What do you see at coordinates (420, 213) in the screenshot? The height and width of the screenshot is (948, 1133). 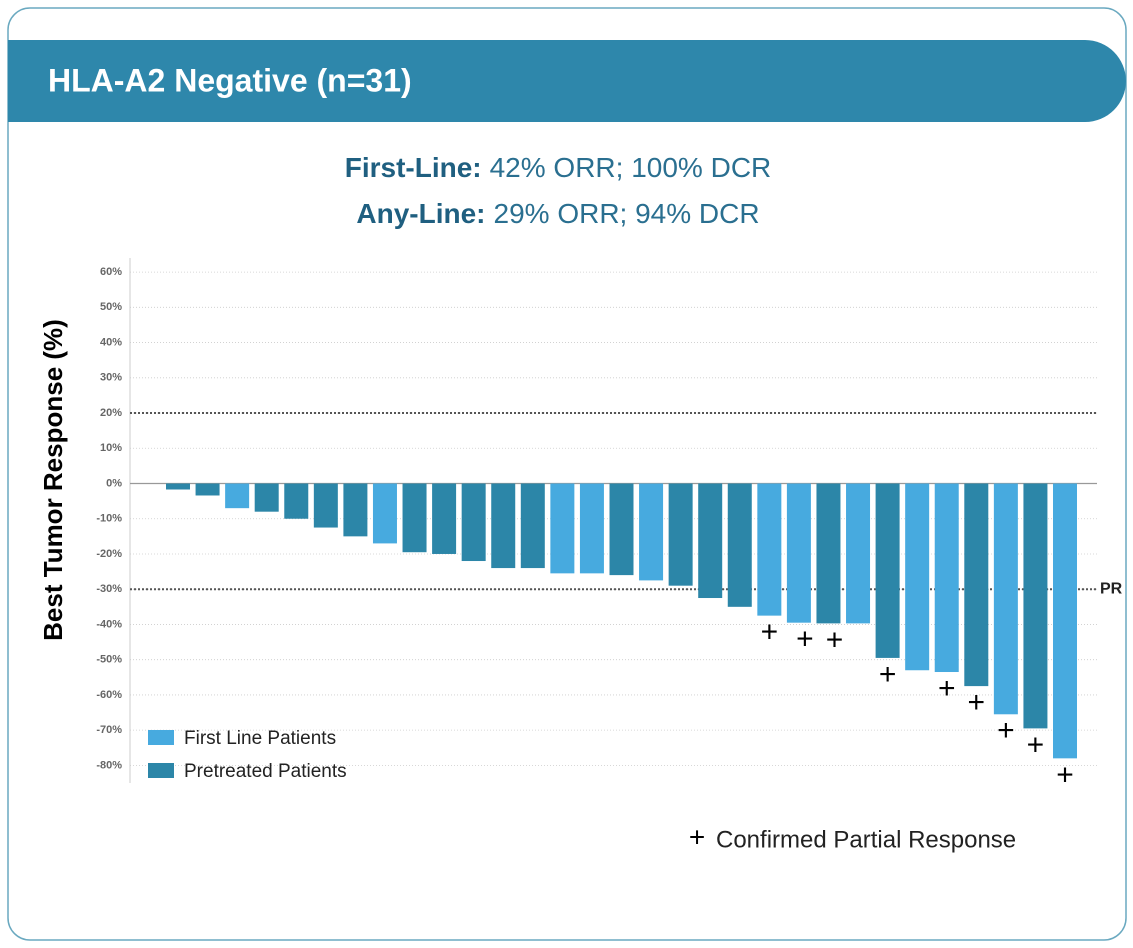 I see `annotation-label: Any-Line:` at bounding box center [420, 213].